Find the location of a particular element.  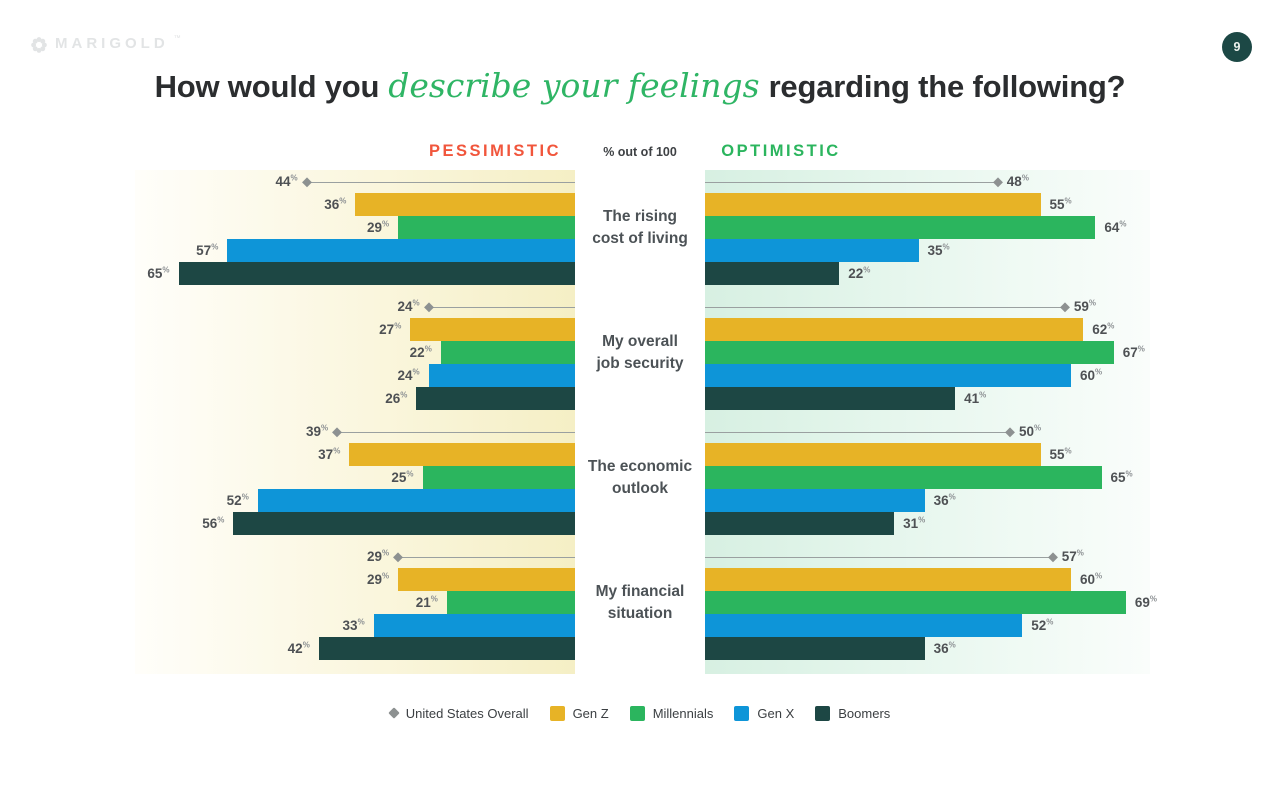

legend-item-millennials: Millennials is located at coordinates (671, 713).